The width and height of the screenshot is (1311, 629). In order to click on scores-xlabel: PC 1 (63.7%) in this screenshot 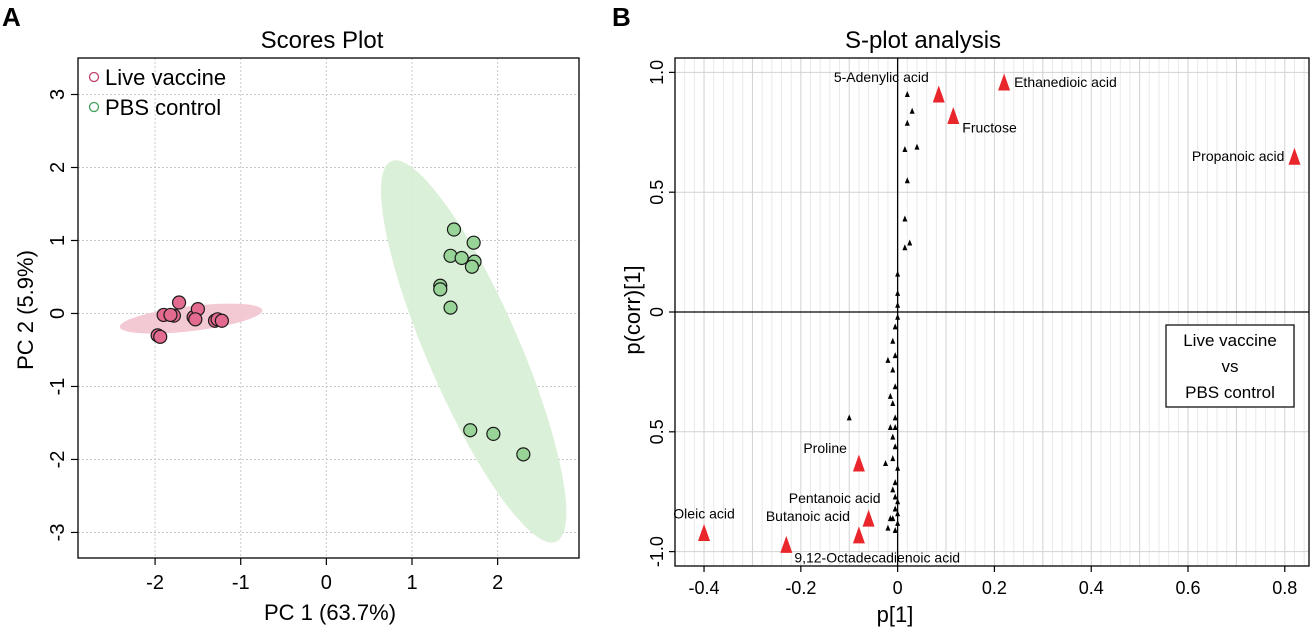, I will do `click(330, 612)`.